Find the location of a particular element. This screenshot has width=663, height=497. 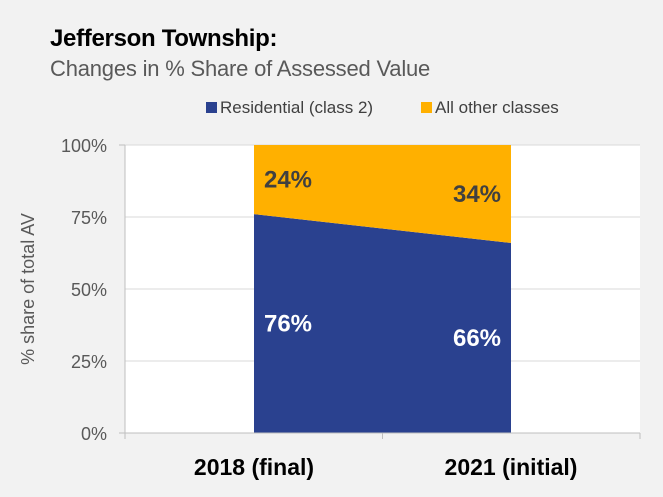

y-axis-title: % share of total AV is located at coordinates (28, 289).